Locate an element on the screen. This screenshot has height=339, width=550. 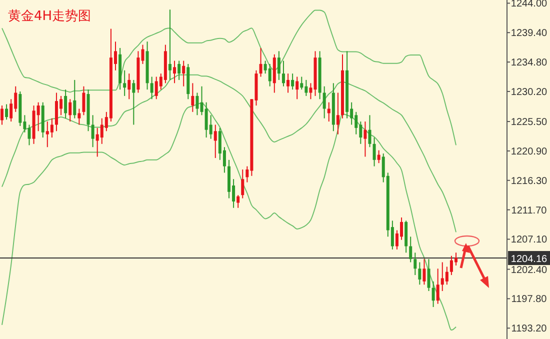
y-tick-label: 1193.20 is located at coordinates (529, 329).